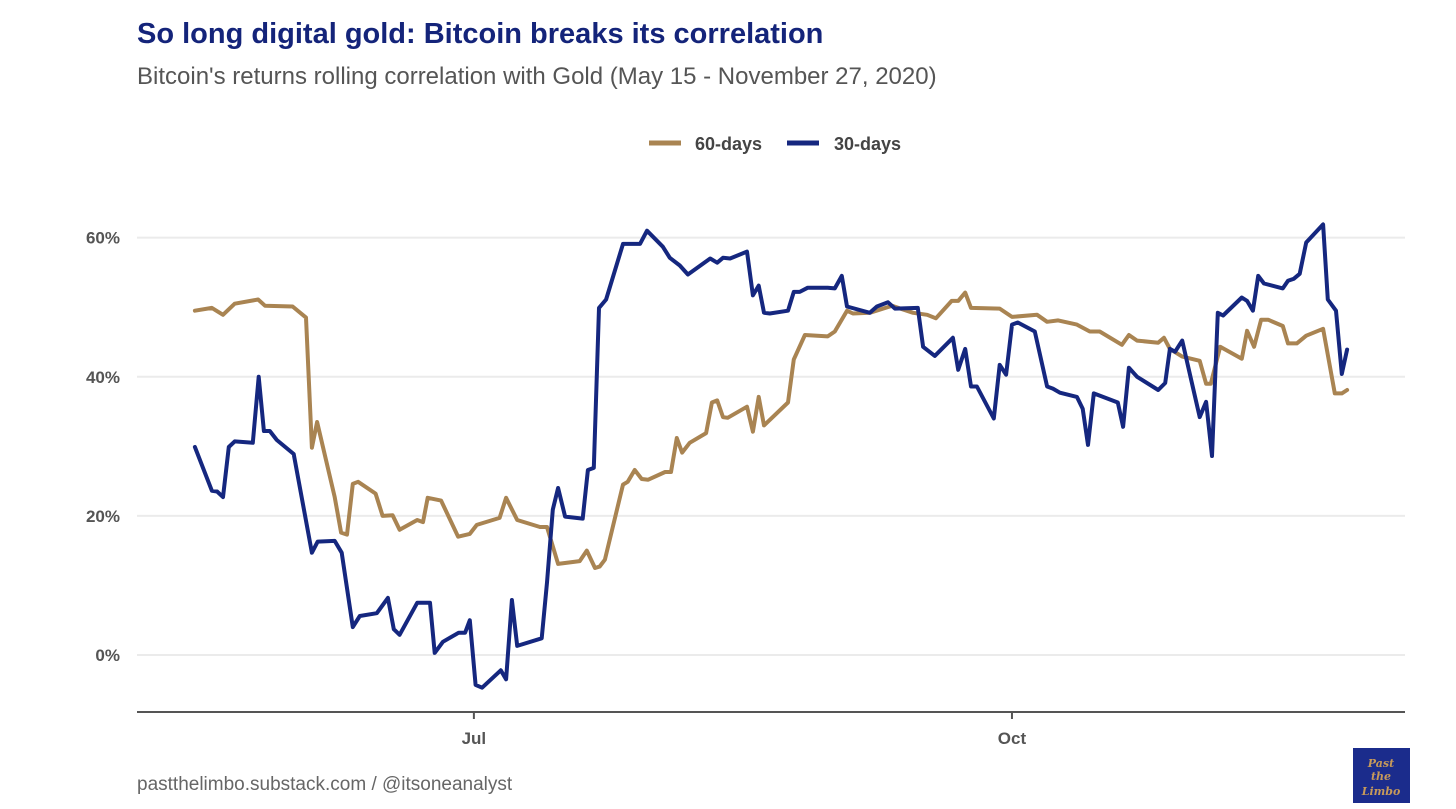 This screenshot has height=809, width=1456. I want to click on y-tick-label: 20%, so click(103, 516).